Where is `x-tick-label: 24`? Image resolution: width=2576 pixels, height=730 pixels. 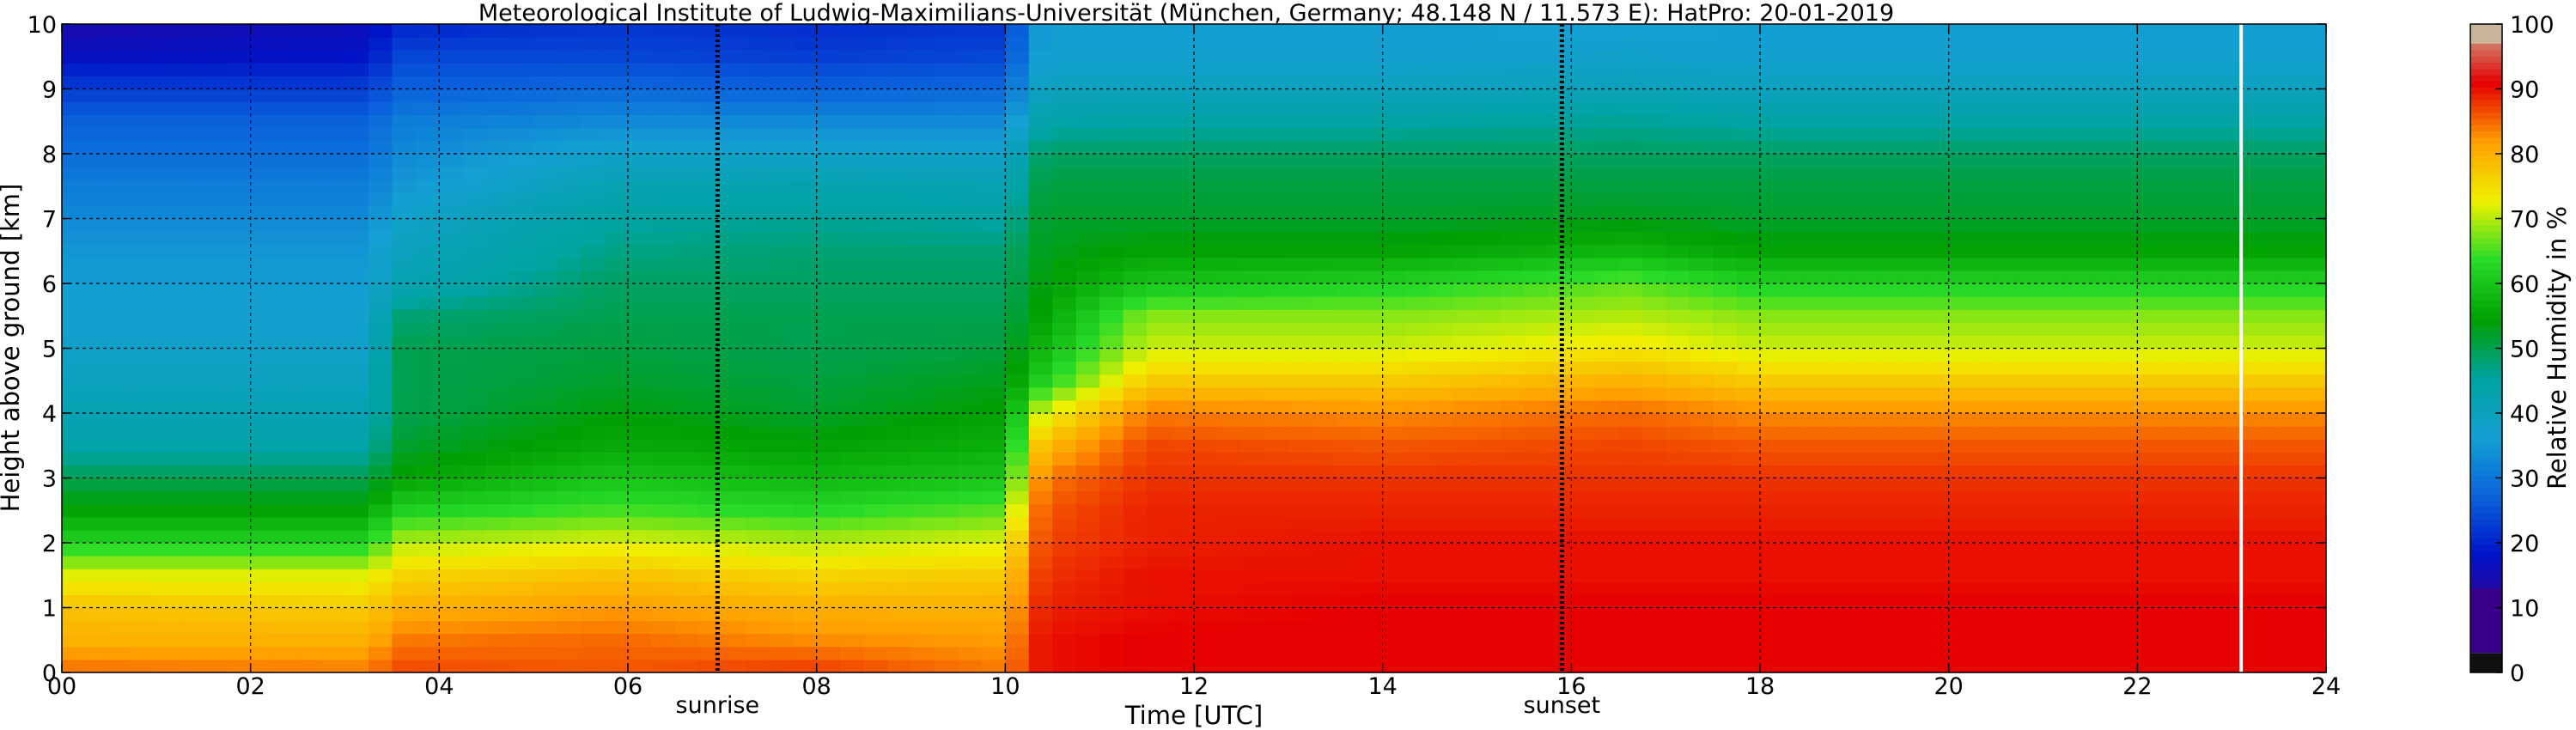 x-tick-label: 24 is located at coordinates (2326, 686).